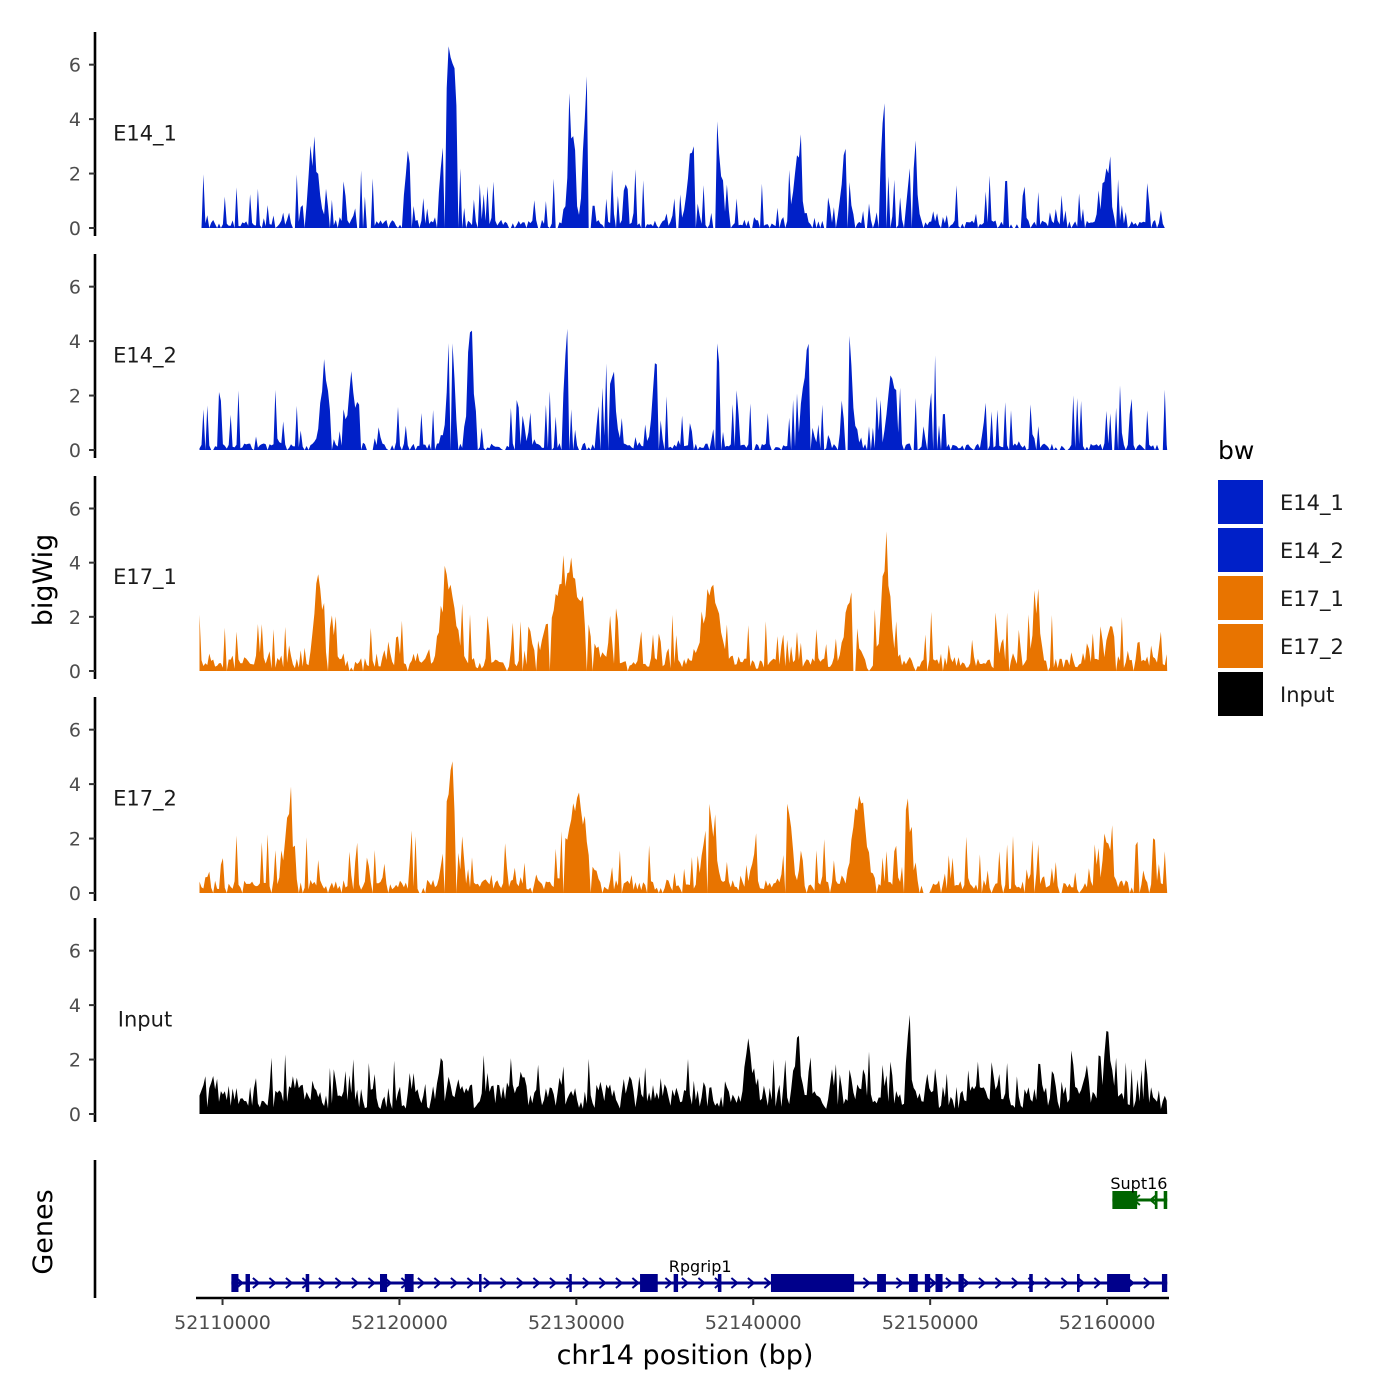 The height and width of the screenshot is (1400, 1400). What do you see at coordinates (1312, 599) in the screenshot?
I see `legend-label: E17_1` at bounding box center [1312, 599].